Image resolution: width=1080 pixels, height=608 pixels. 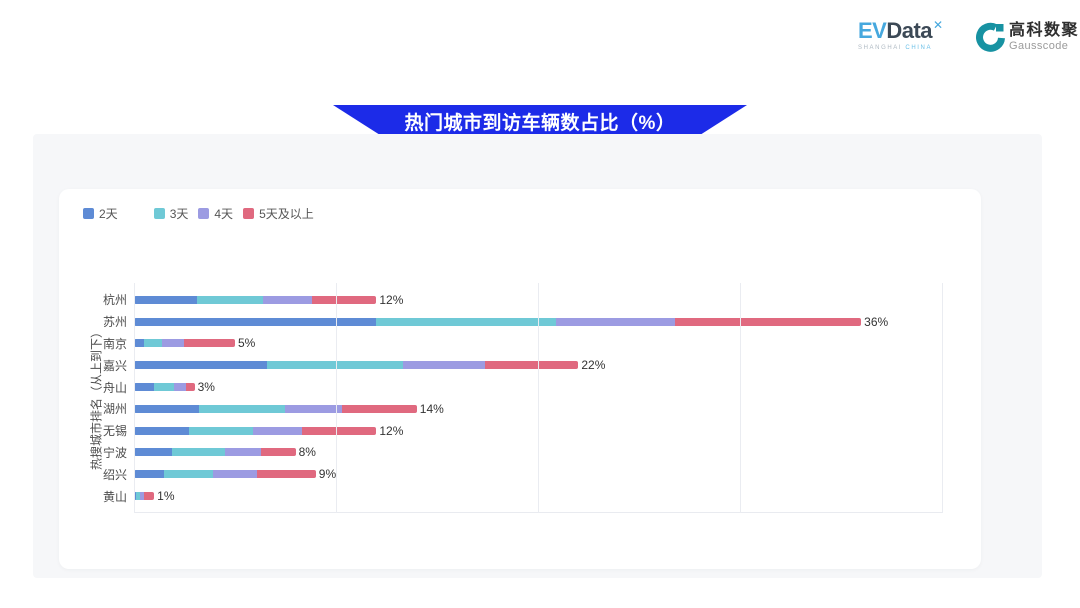 I want to click on legend-item-2: 4天, so click(x=215, y=213).